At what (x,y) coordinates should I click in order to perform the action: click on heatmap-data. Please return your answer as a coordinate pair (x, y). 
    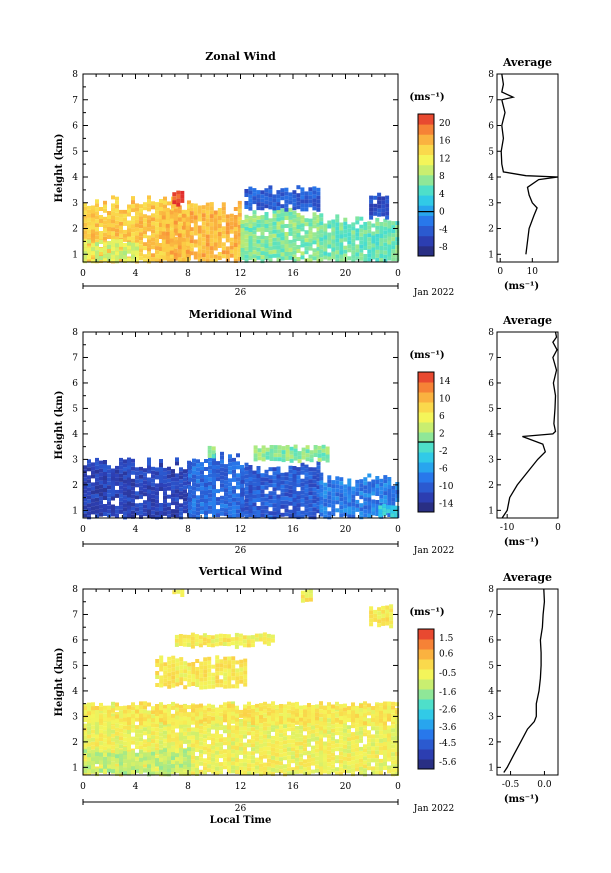
    Looking at the image, I should click on (241, 683).